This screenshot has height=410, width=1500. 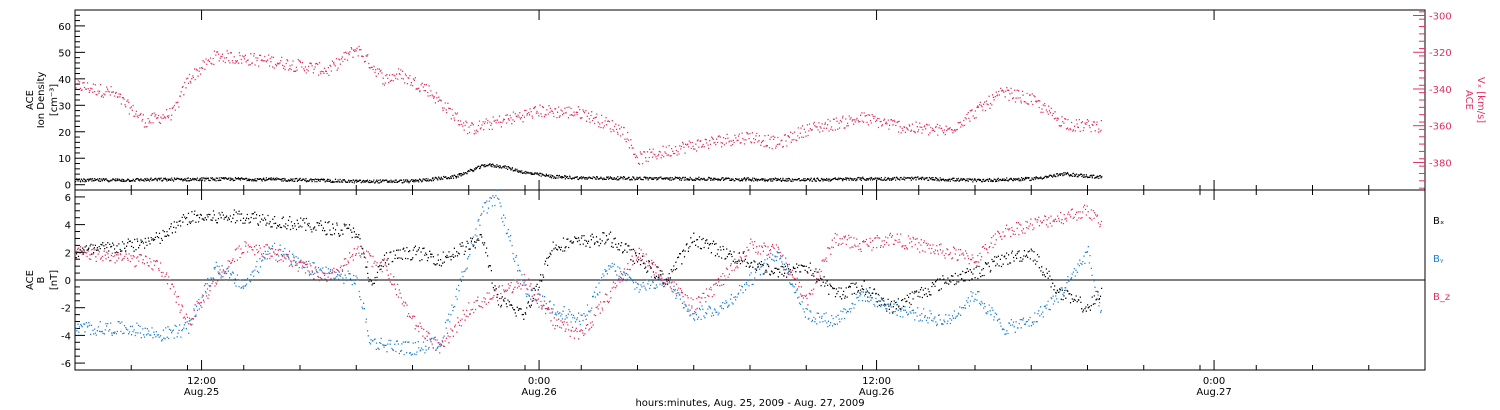 What do you see at coordinates (71, 100) in the screenshot?
I see `top-left-axis: 0 10 20 30 40 50 60` at bounding box center [71, 100].